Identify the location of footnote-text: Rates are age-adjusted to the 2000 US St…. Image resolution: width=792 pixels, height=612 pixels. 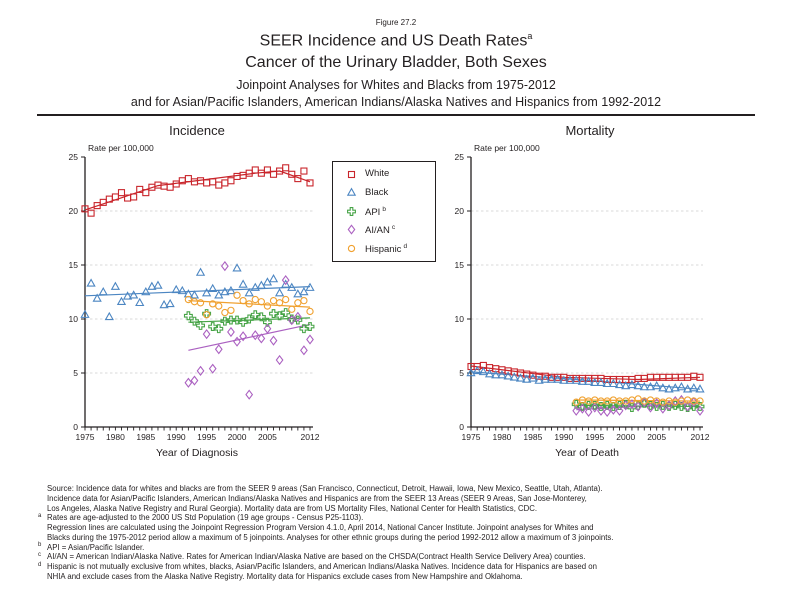
(205, 518).